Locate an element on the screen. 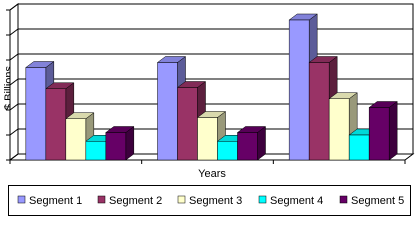  legend-label: Segment 3 is located at coordinates (215, 201).